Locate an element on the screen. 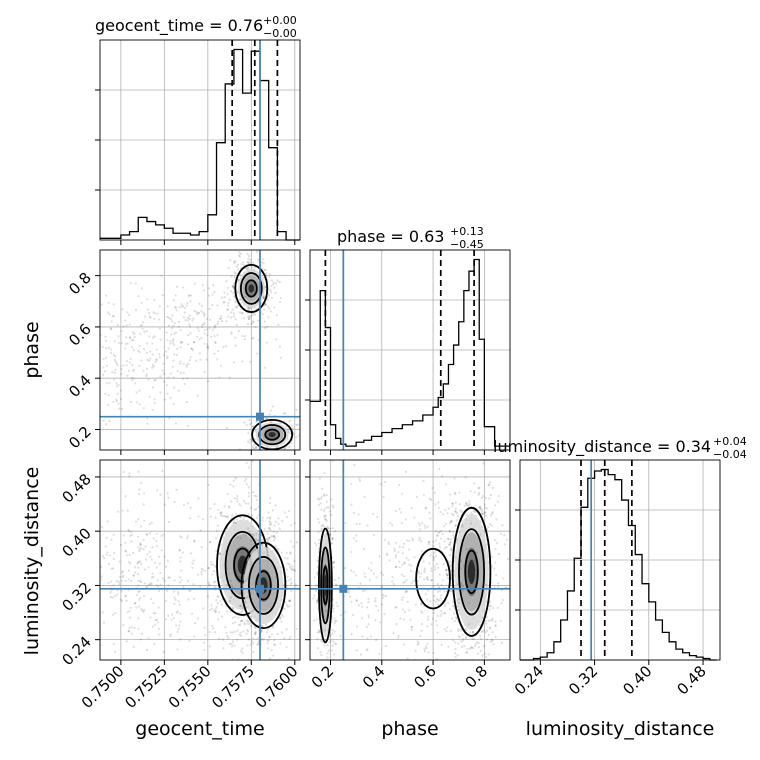 Image resolution: width=760 pixels, height=760 pixels. density-contour is located at coordinates (272, 434).